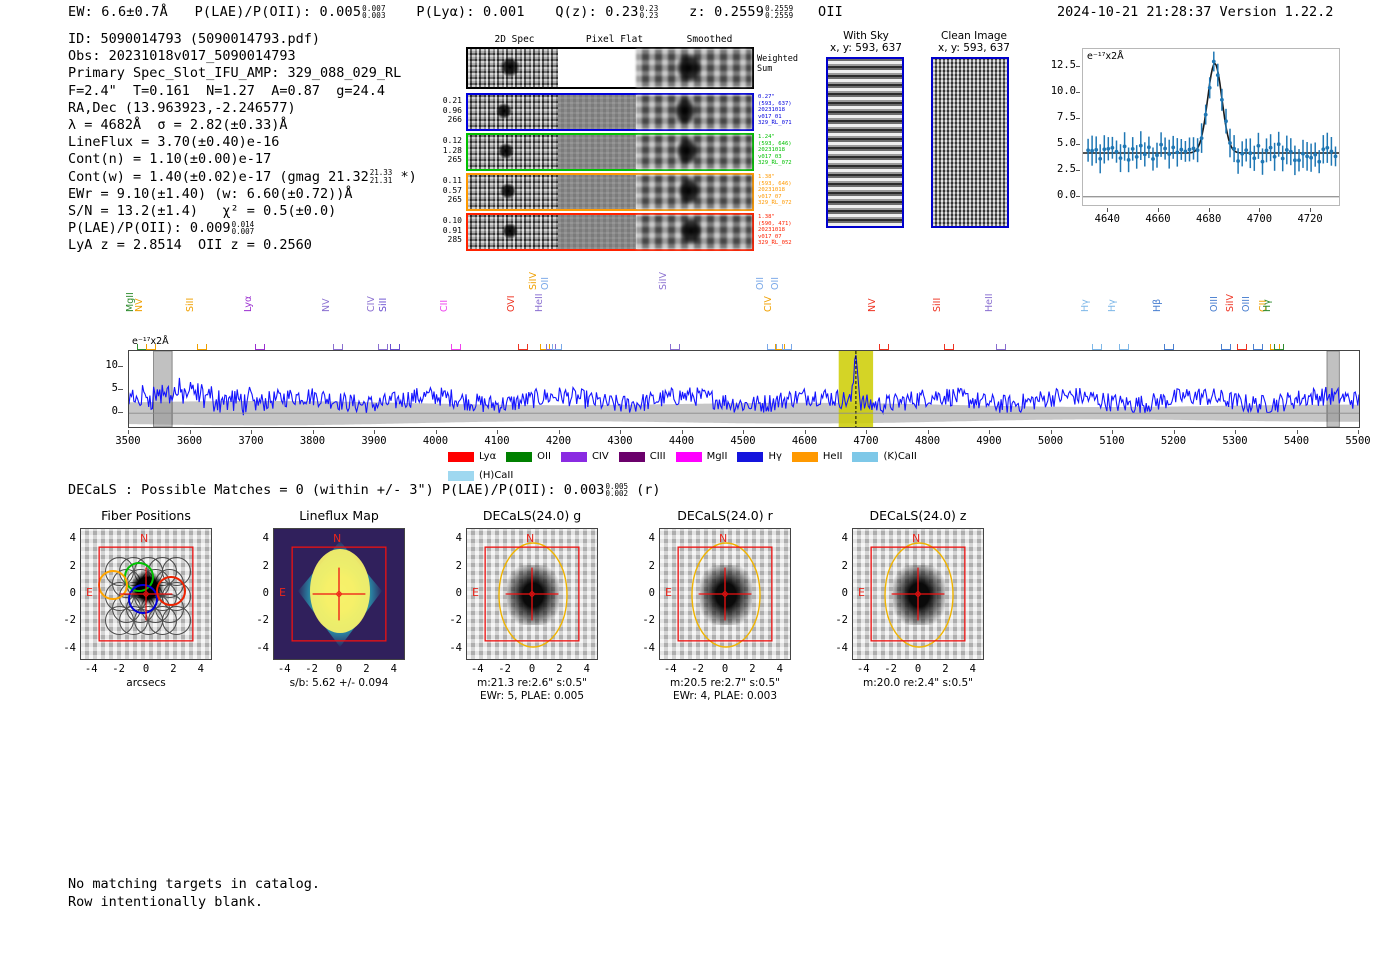  Describe the element at coordinates (194, 884) in the screenshot. I see `footer-line-1: No matching targets in catalog.` at that location.